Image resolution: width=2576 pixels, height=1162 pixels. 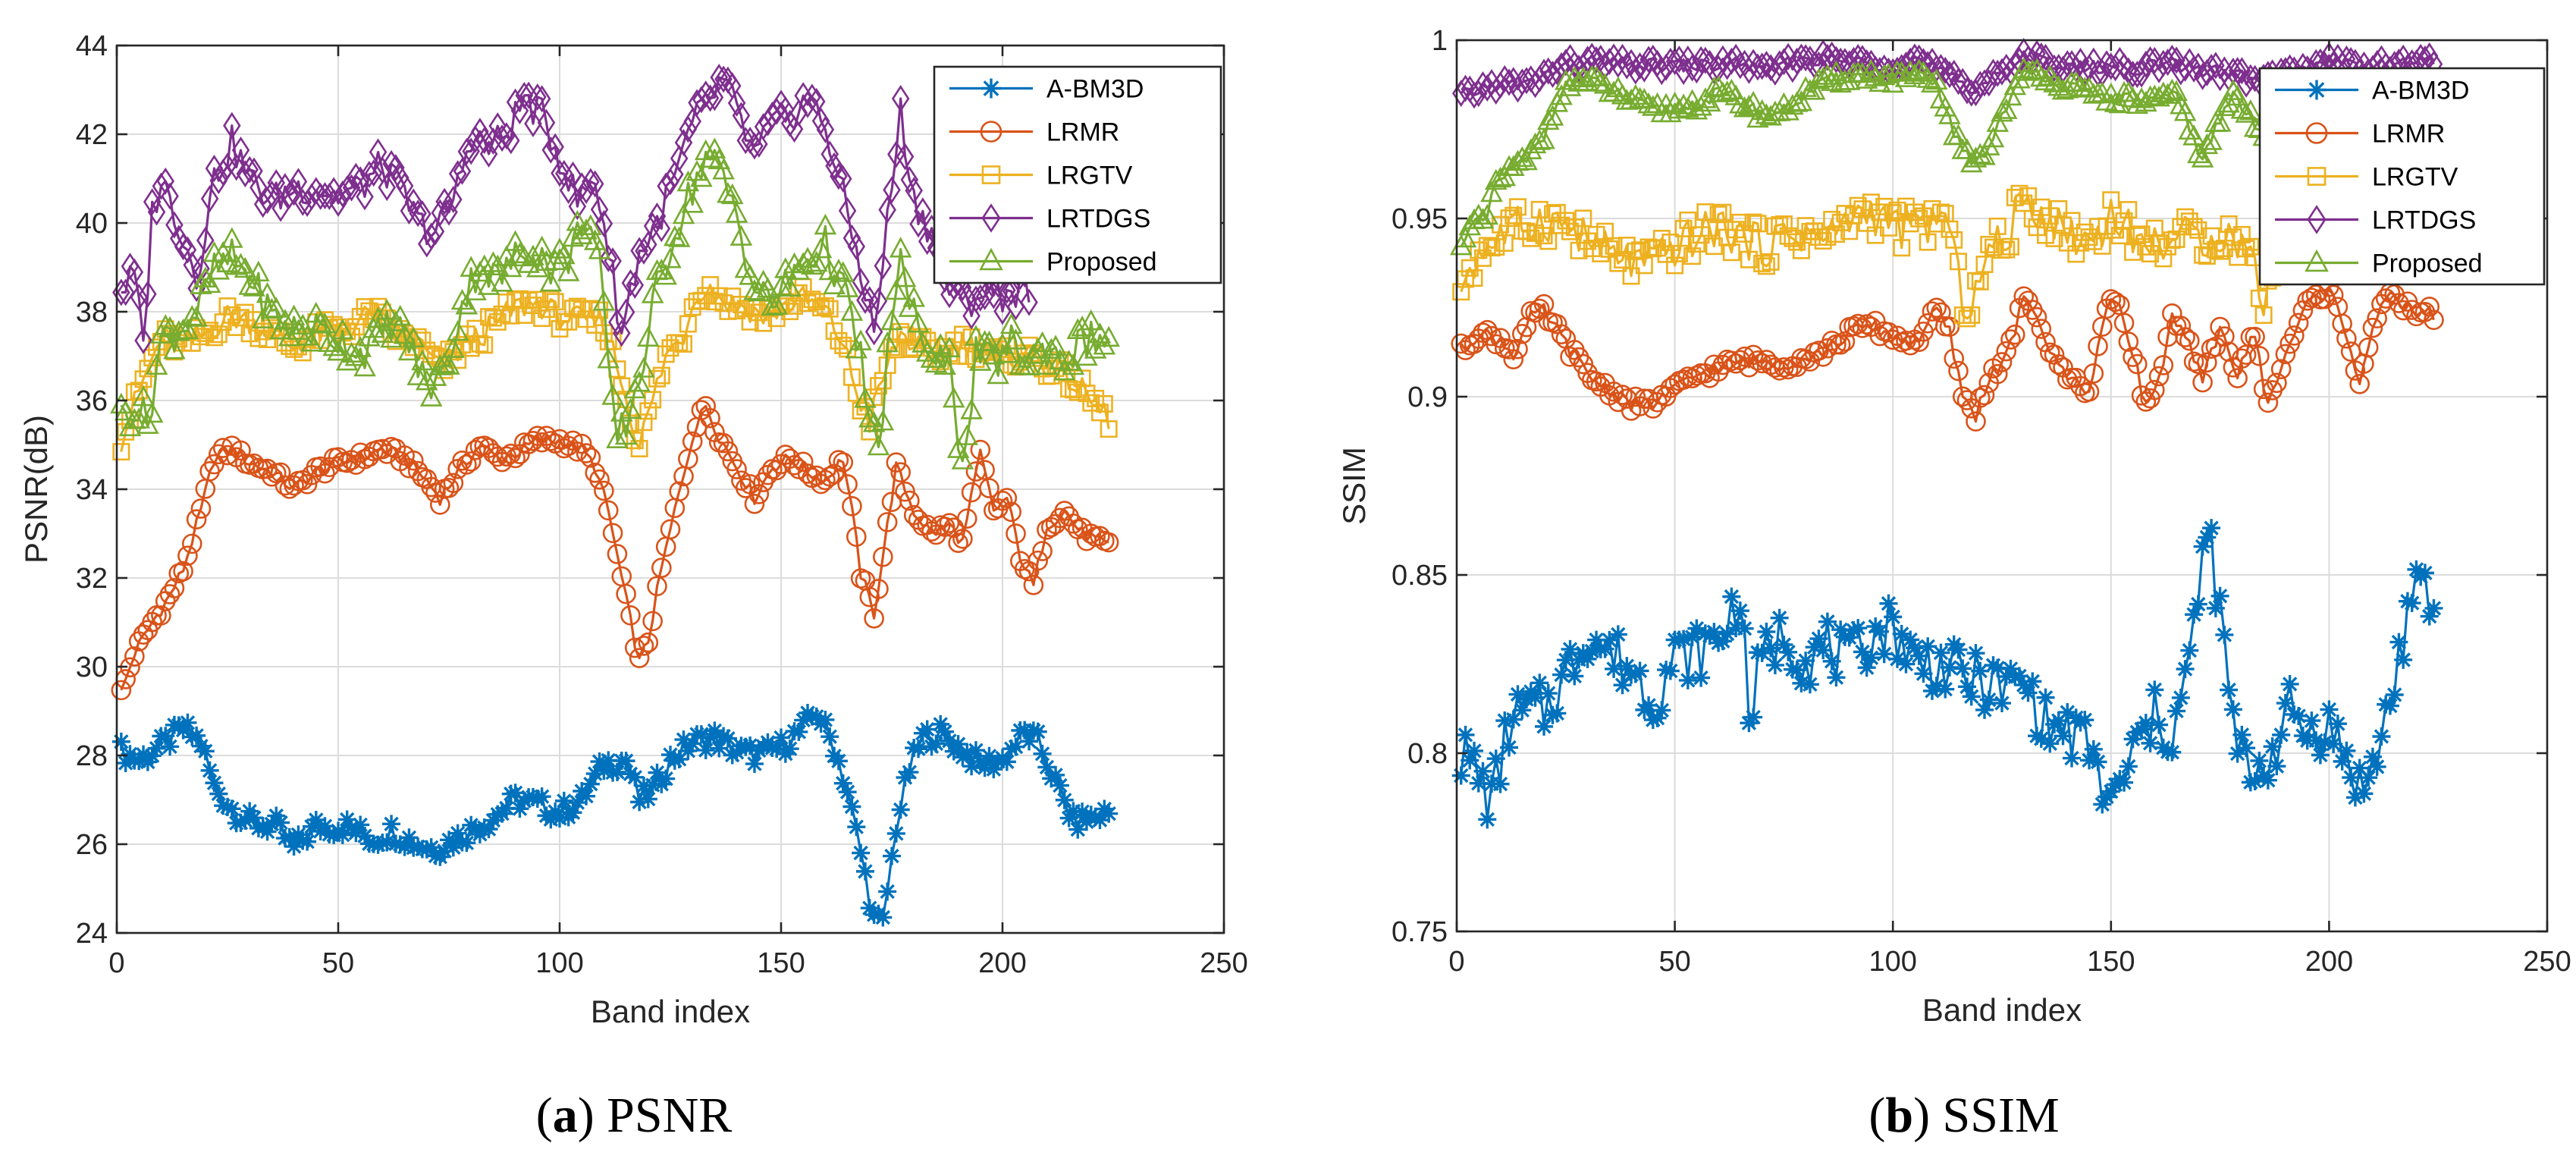 What do you see at coordinates (1862, 156) in the screenshot?
I see `series-proposed` at bounding box center [1862, 156].